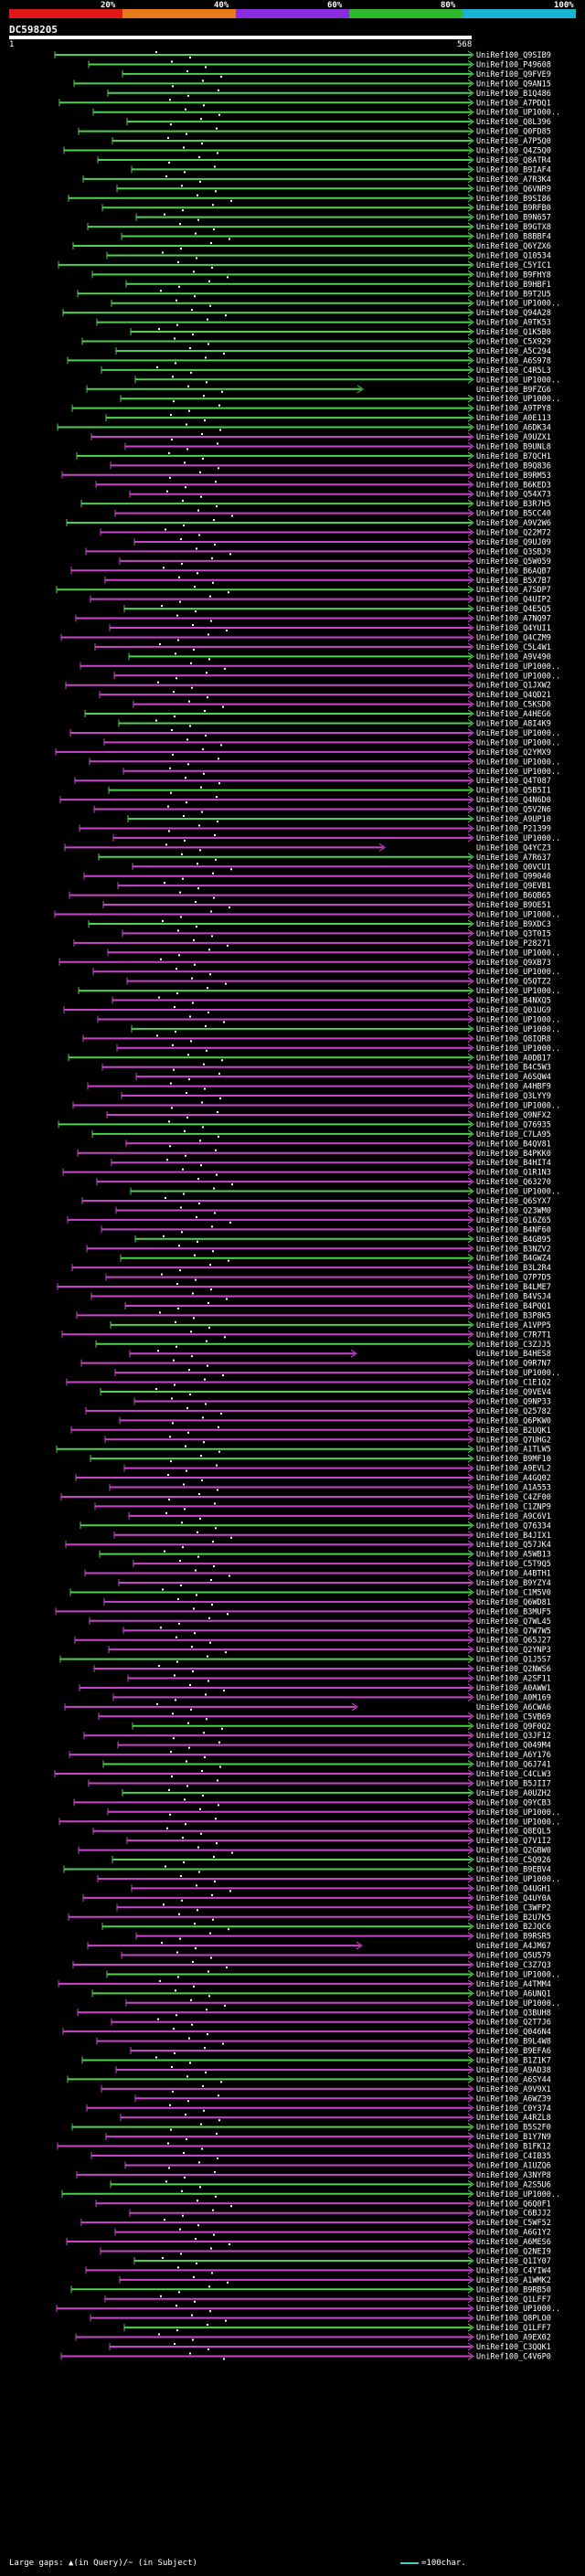  Describe the element at coordinates (341, 2051) in the screenshot. I see `hit-row: UniRef100_B9EFA6` at that location.